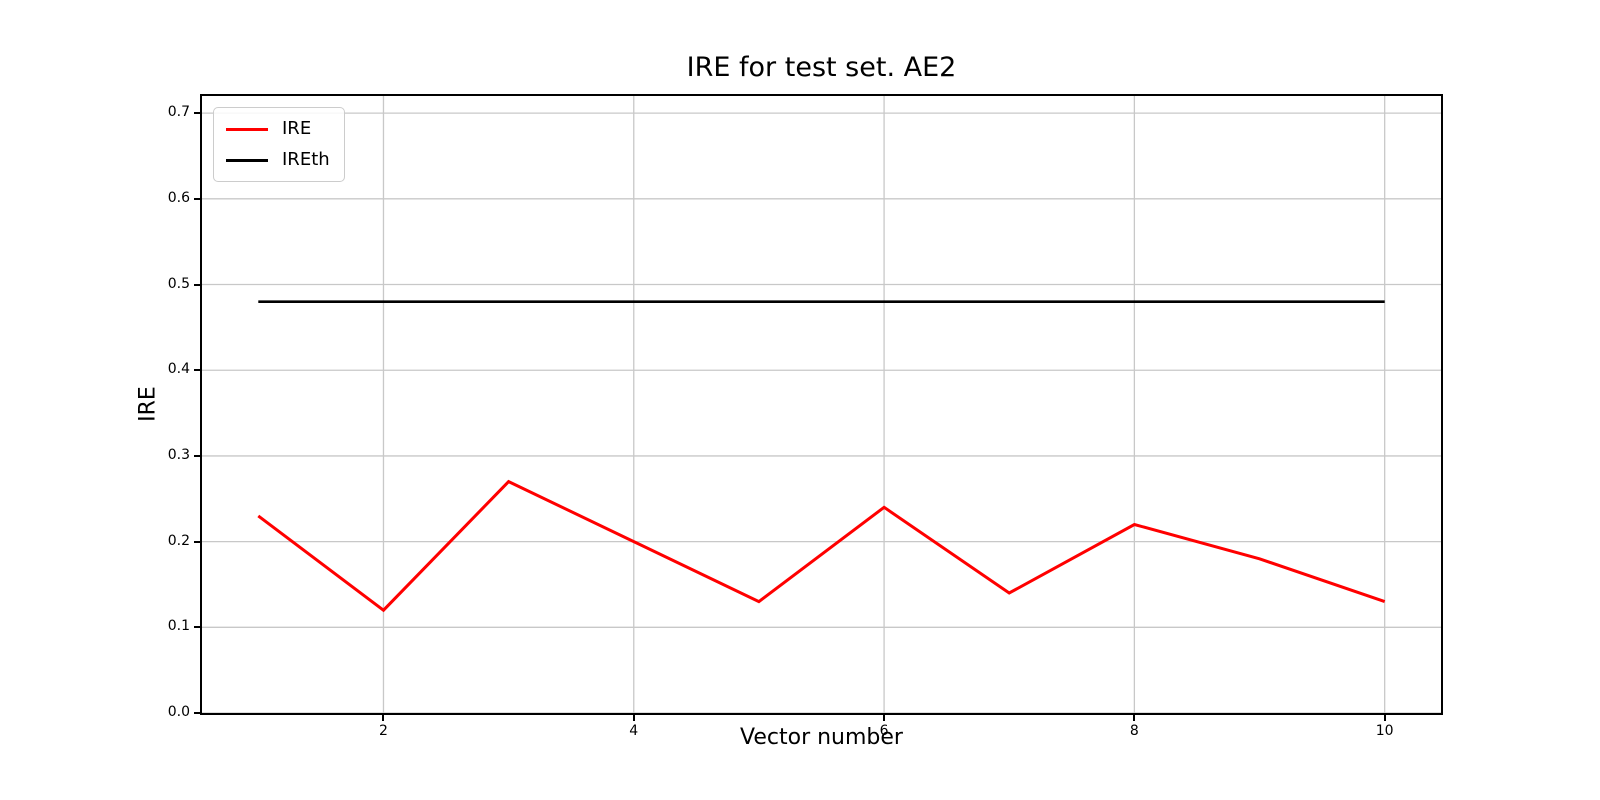  I want to click on y-tick-label: 0.1, so click(178, 626).